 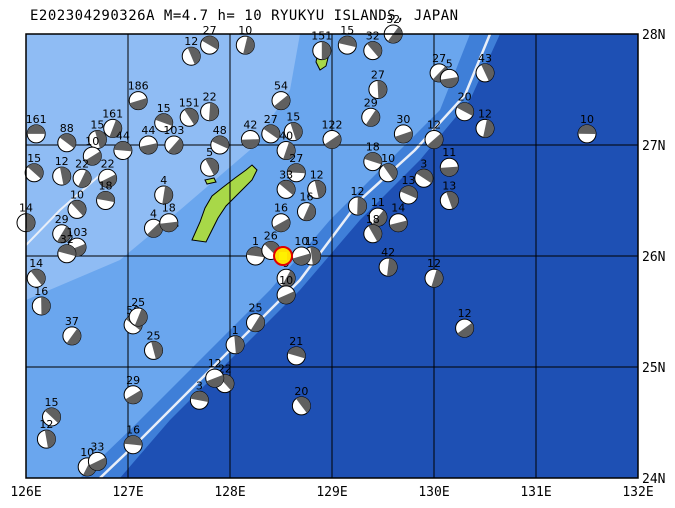 What do you see at coordinates (301, 391) in the screenshot?
I see `mechanism-depth-label: 20` at bounding box center [301, 391].